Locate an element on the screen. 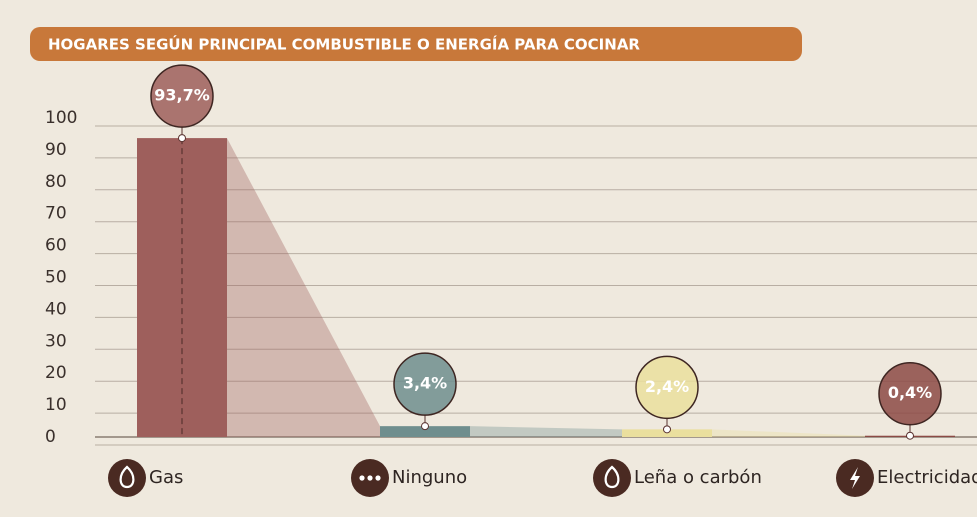  y-tick-label: 70 is located at coordinates (56, 214).